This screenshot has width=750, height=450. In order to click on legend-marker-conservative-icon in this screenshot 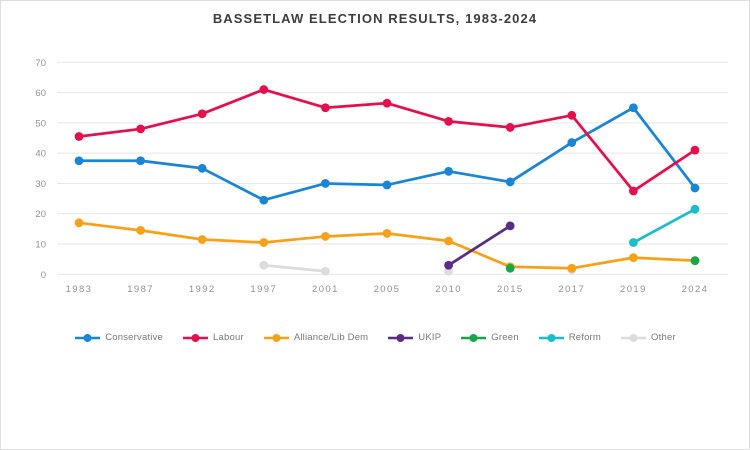, I will do `click(88, 337)`.